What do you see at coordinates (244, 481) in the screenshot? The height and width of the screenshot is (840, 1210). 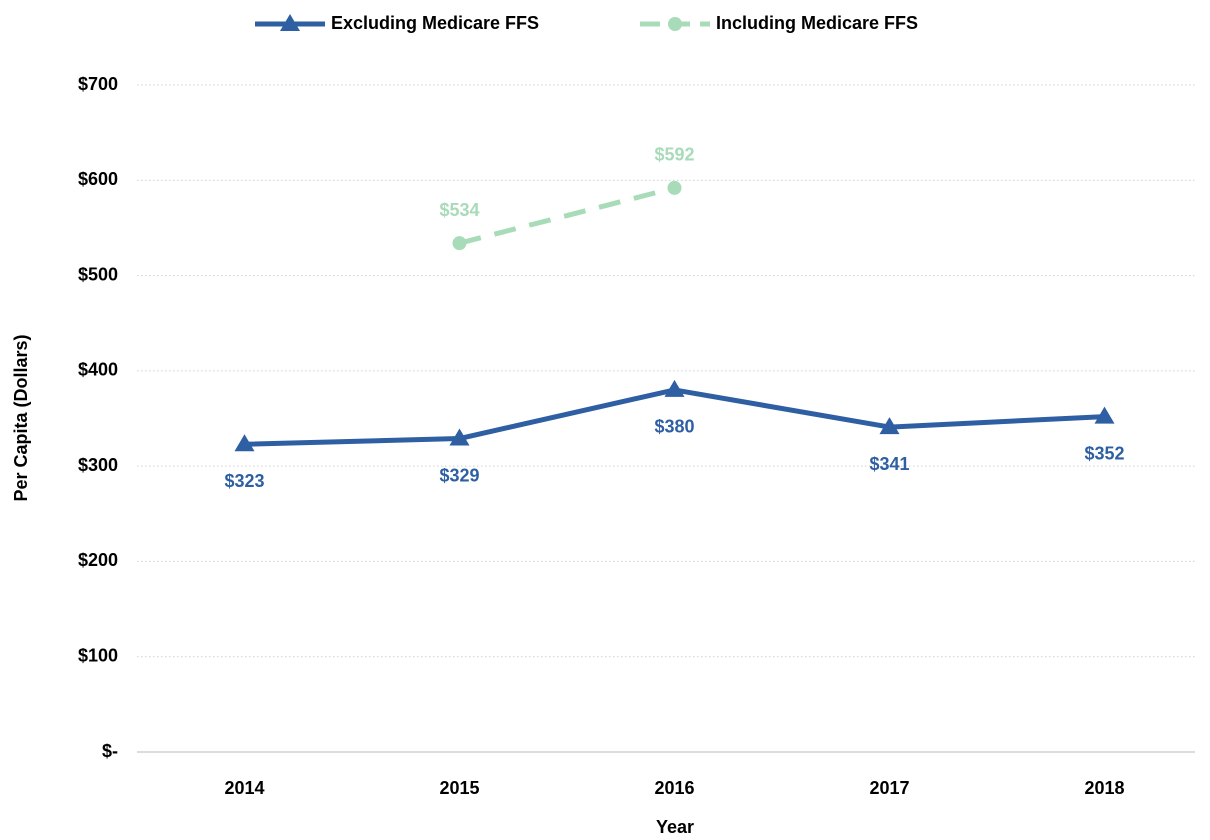 I see `data-label: $323` at bounding box center [244, 481].